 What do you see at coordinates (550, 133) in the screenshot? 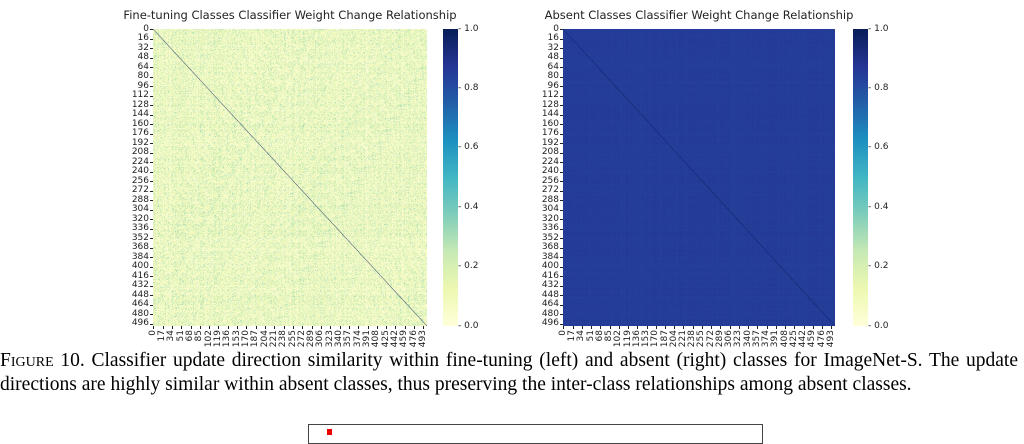
I see `right-y-tick-label: 176` at bounding box center [550, 133].